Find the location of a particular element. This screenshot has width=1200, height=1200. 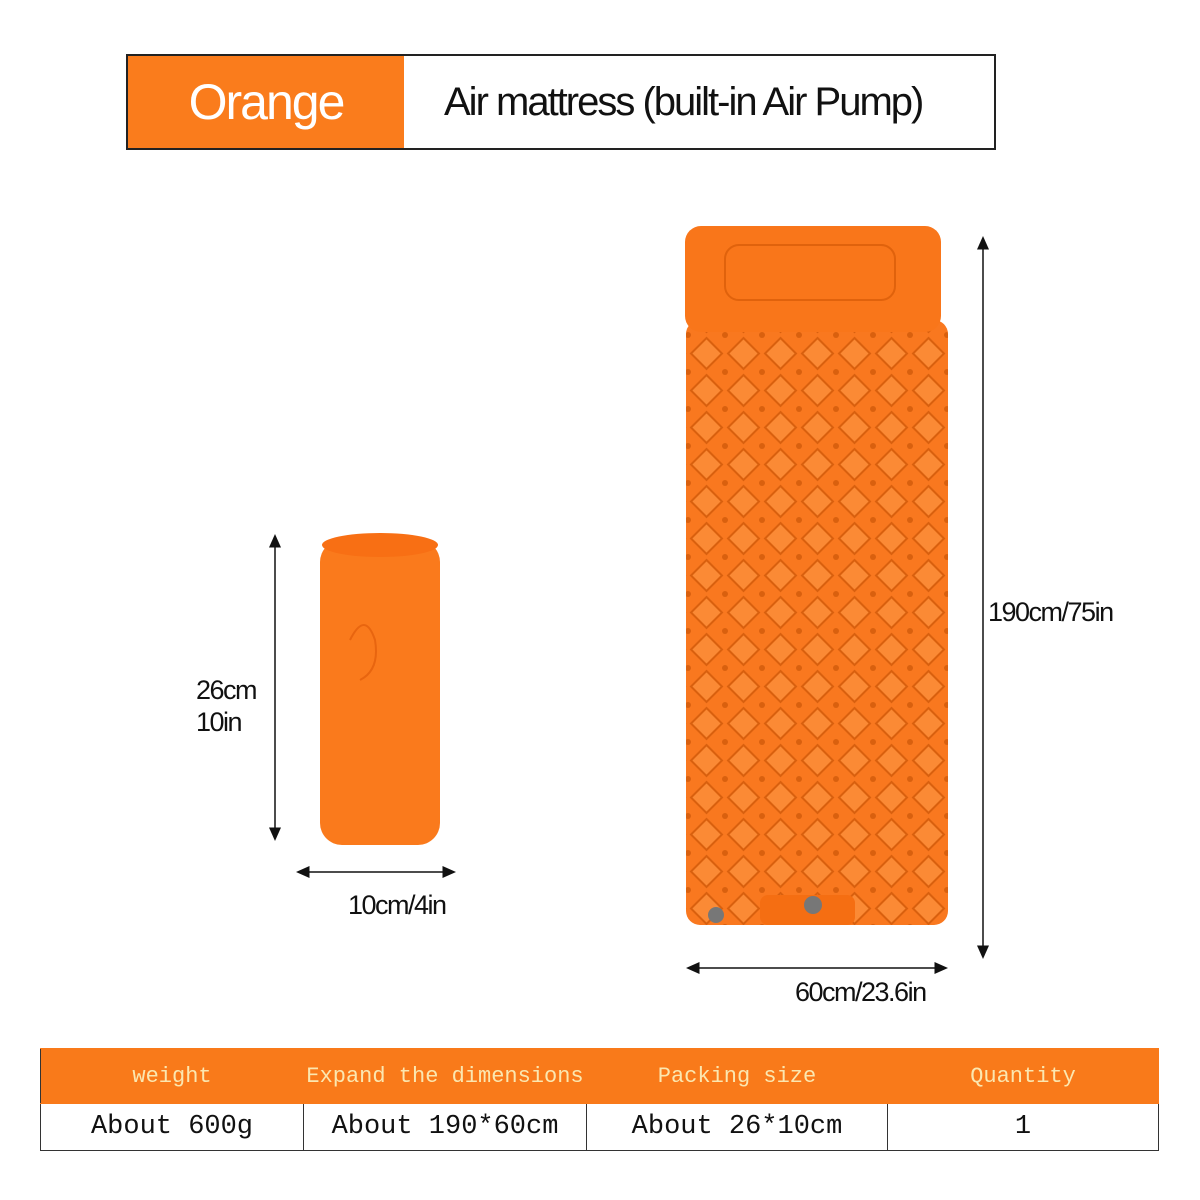

mattress-length-label: 190cm/75in is located at coordinates (1051, 612).